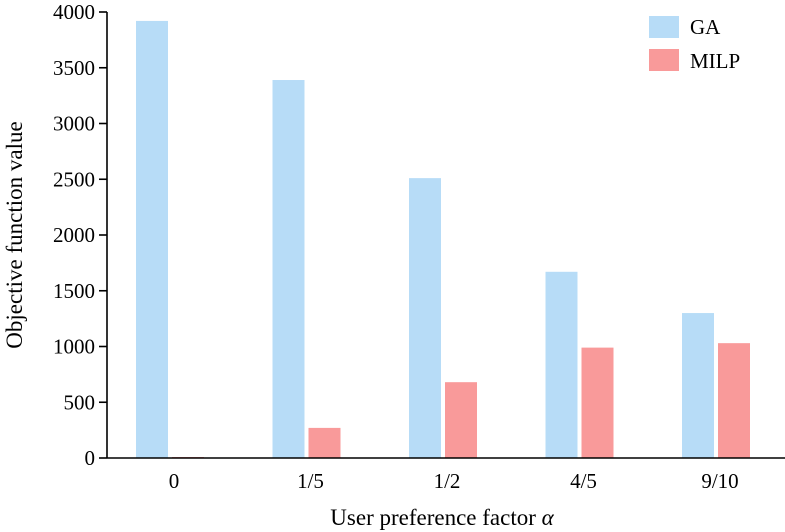 This screenshot has width=785, height=532. What do you see at coordinates (583, 481) in the screenshot?
I see `x-tick-label: 4/5` at bounding box center [583, 481].